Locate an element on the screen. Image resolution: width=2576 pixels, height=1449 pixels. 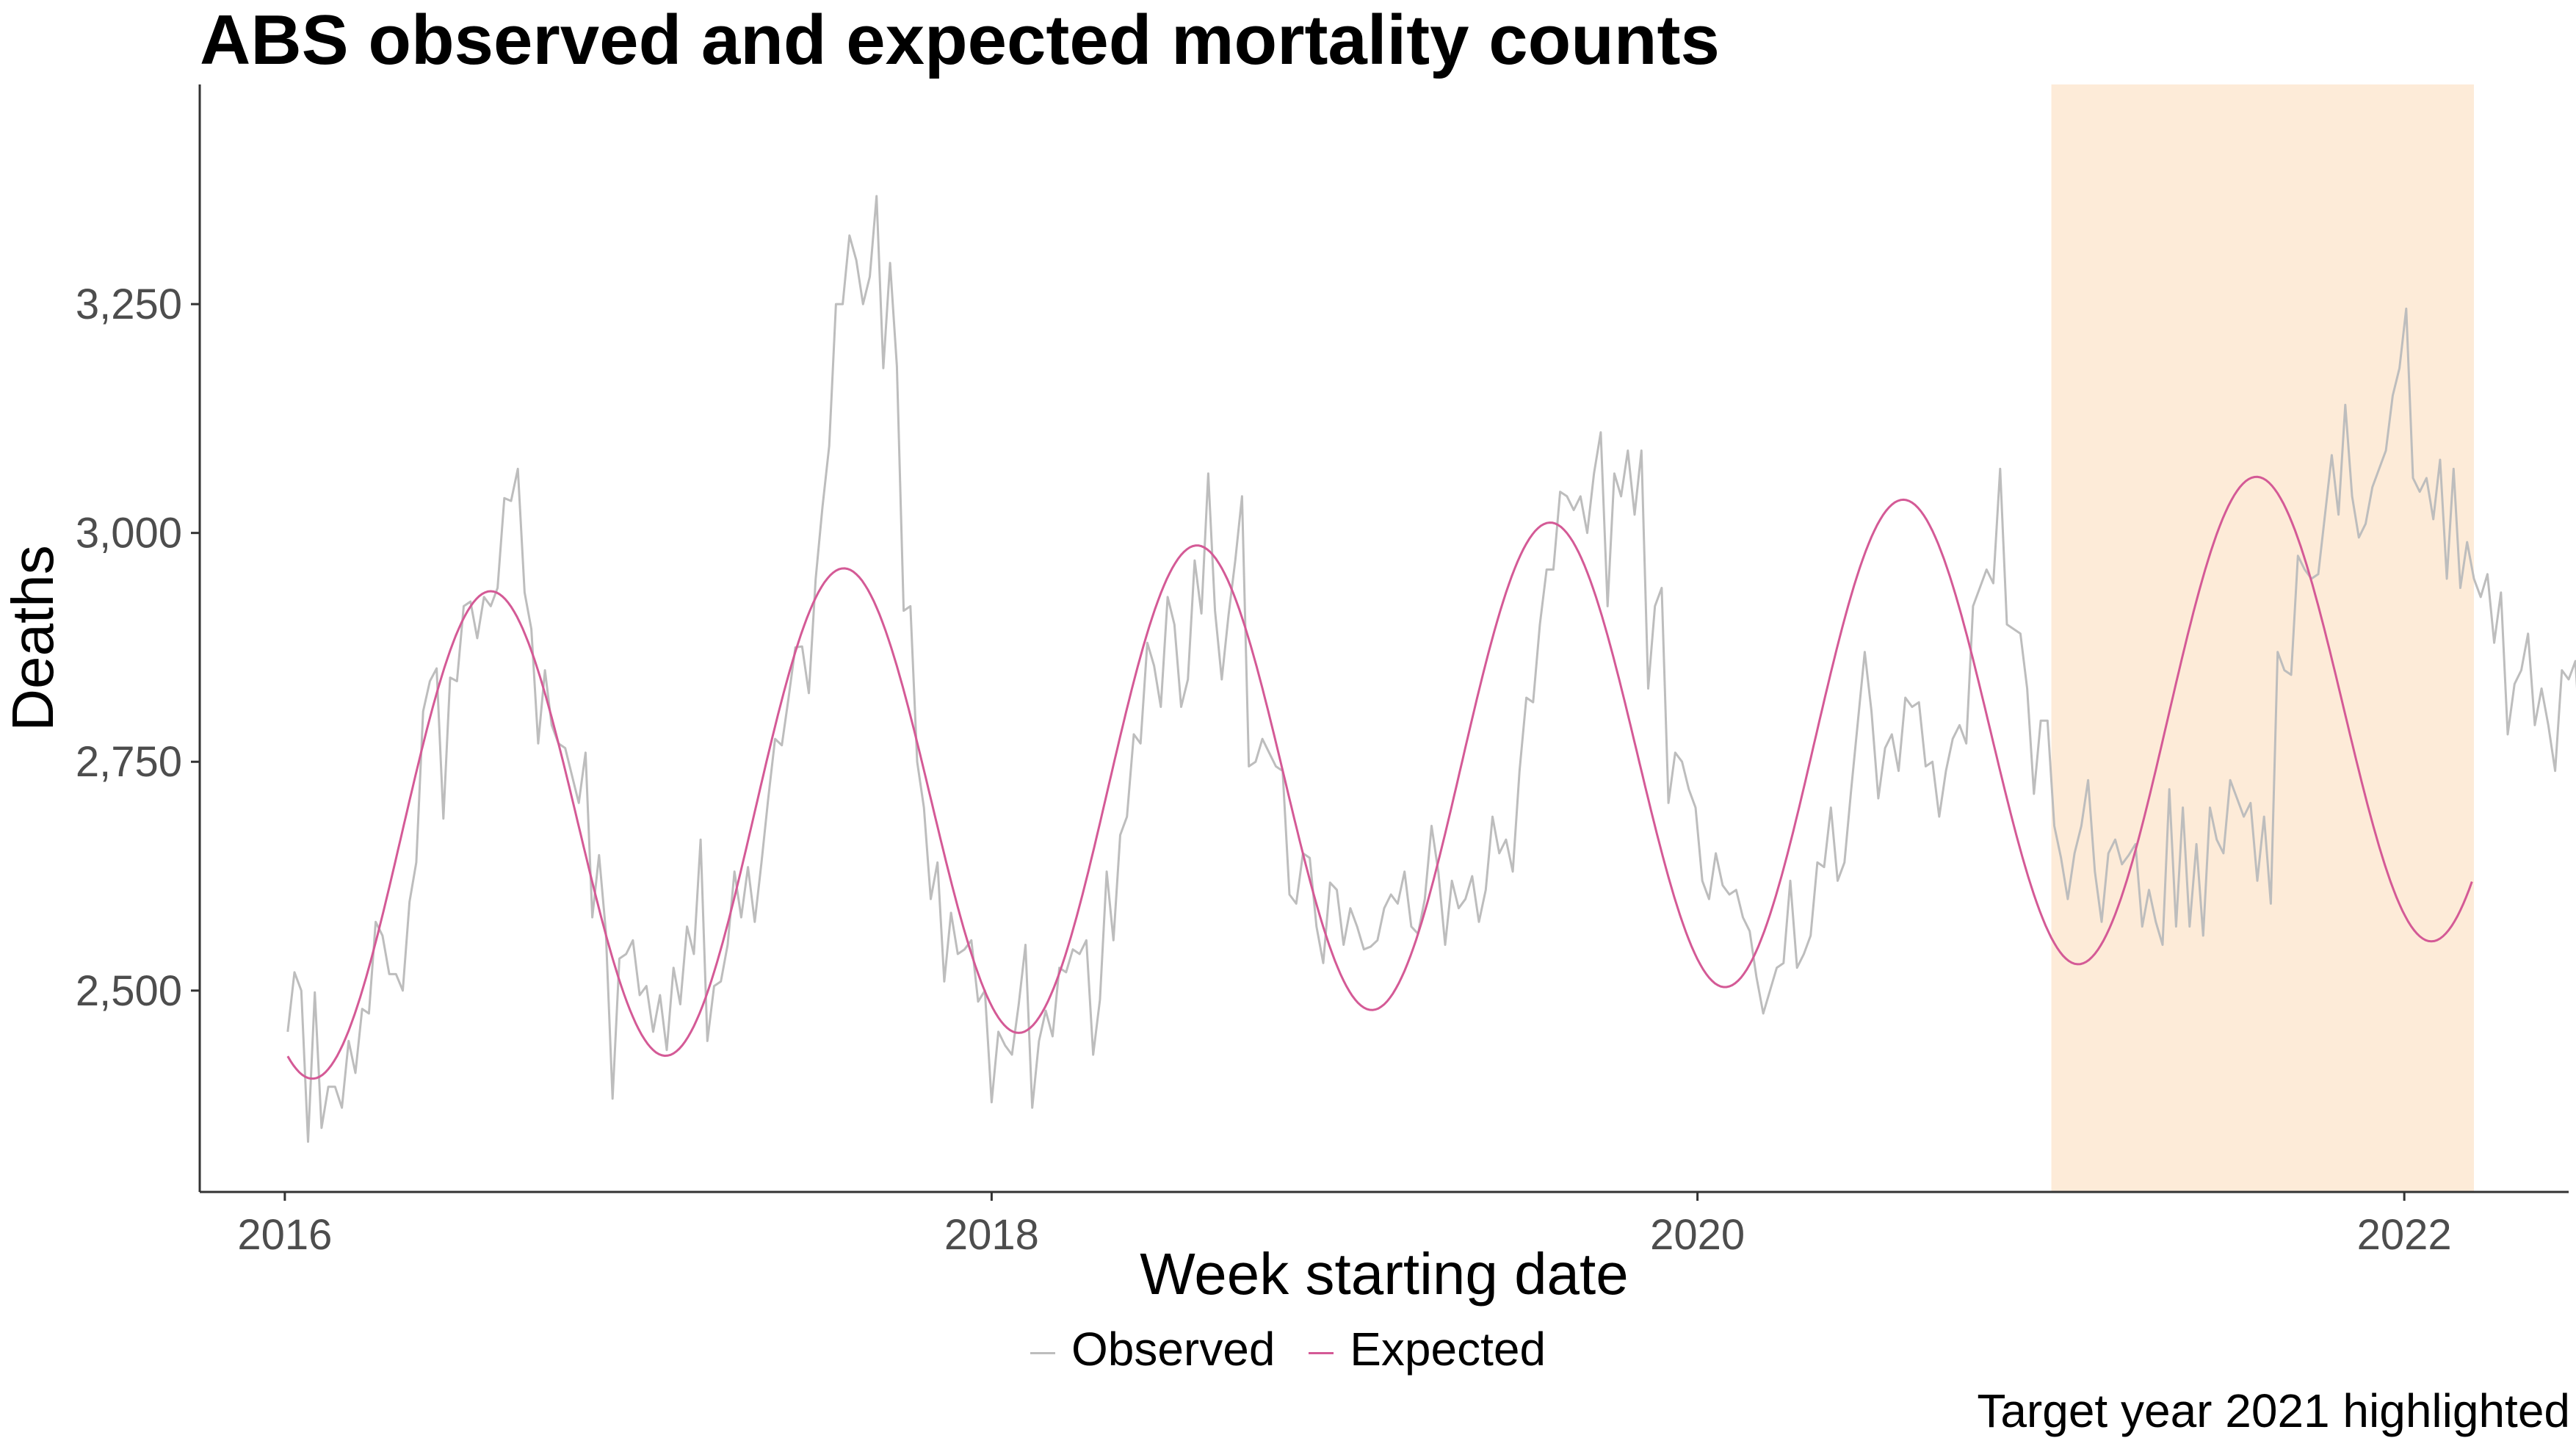
legend-label-observed: Observed is located at coordinates (1173, 1349).